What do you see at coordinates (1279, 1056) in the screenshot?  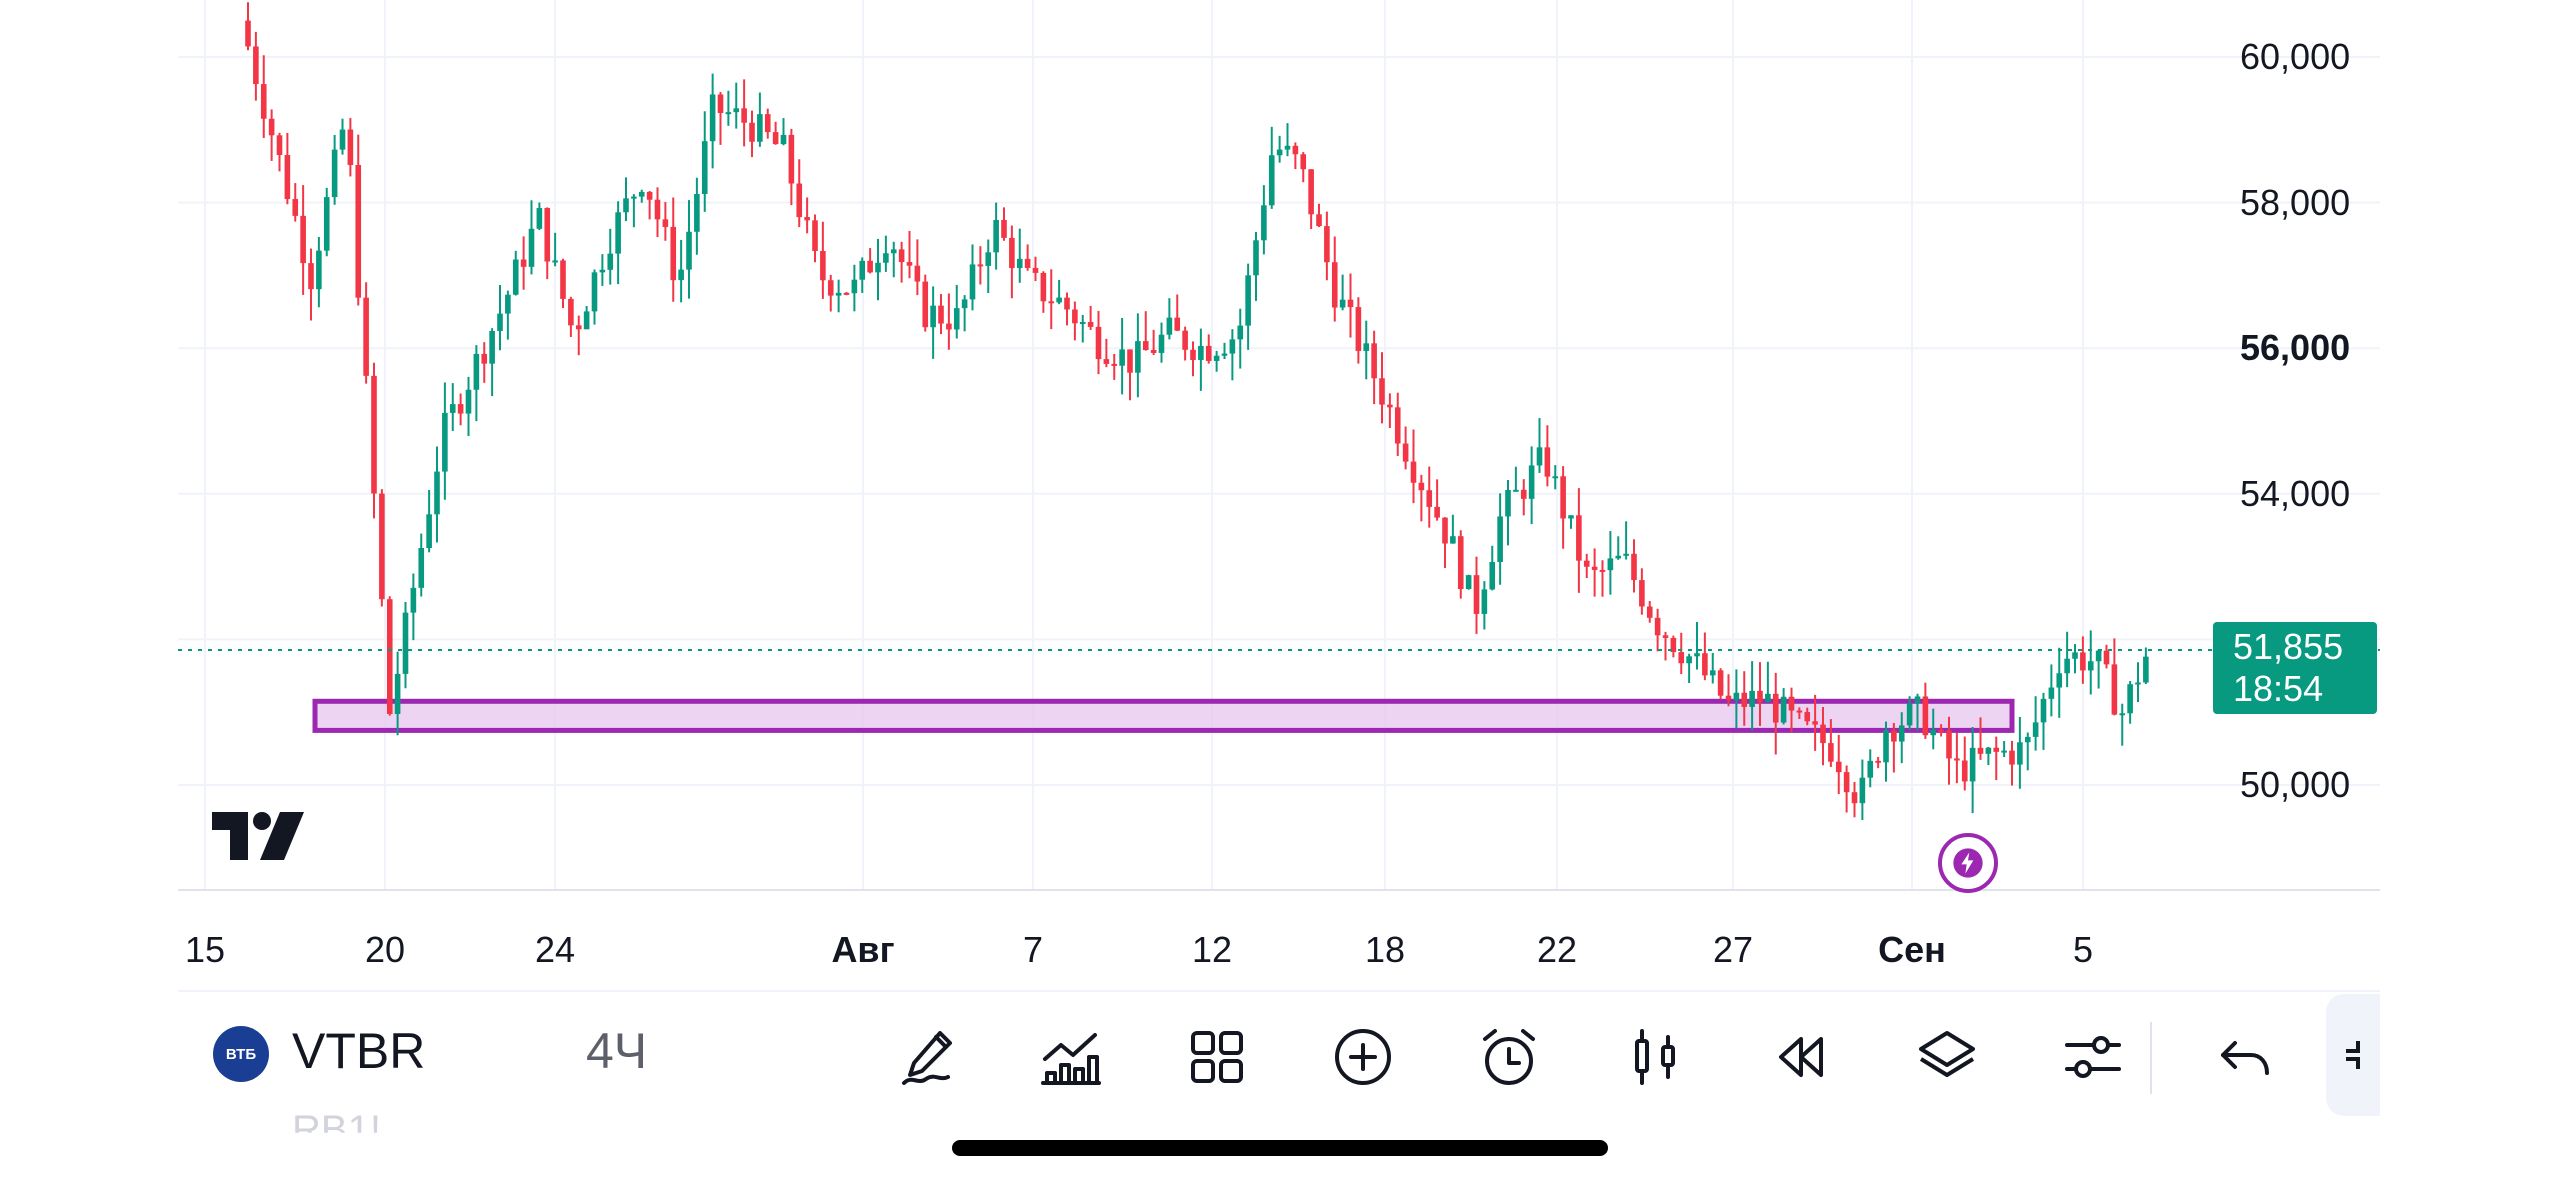 I see `bottom-toolbar: ВТБ VTBR 4Ч` at bounding box center [1279, 1056].